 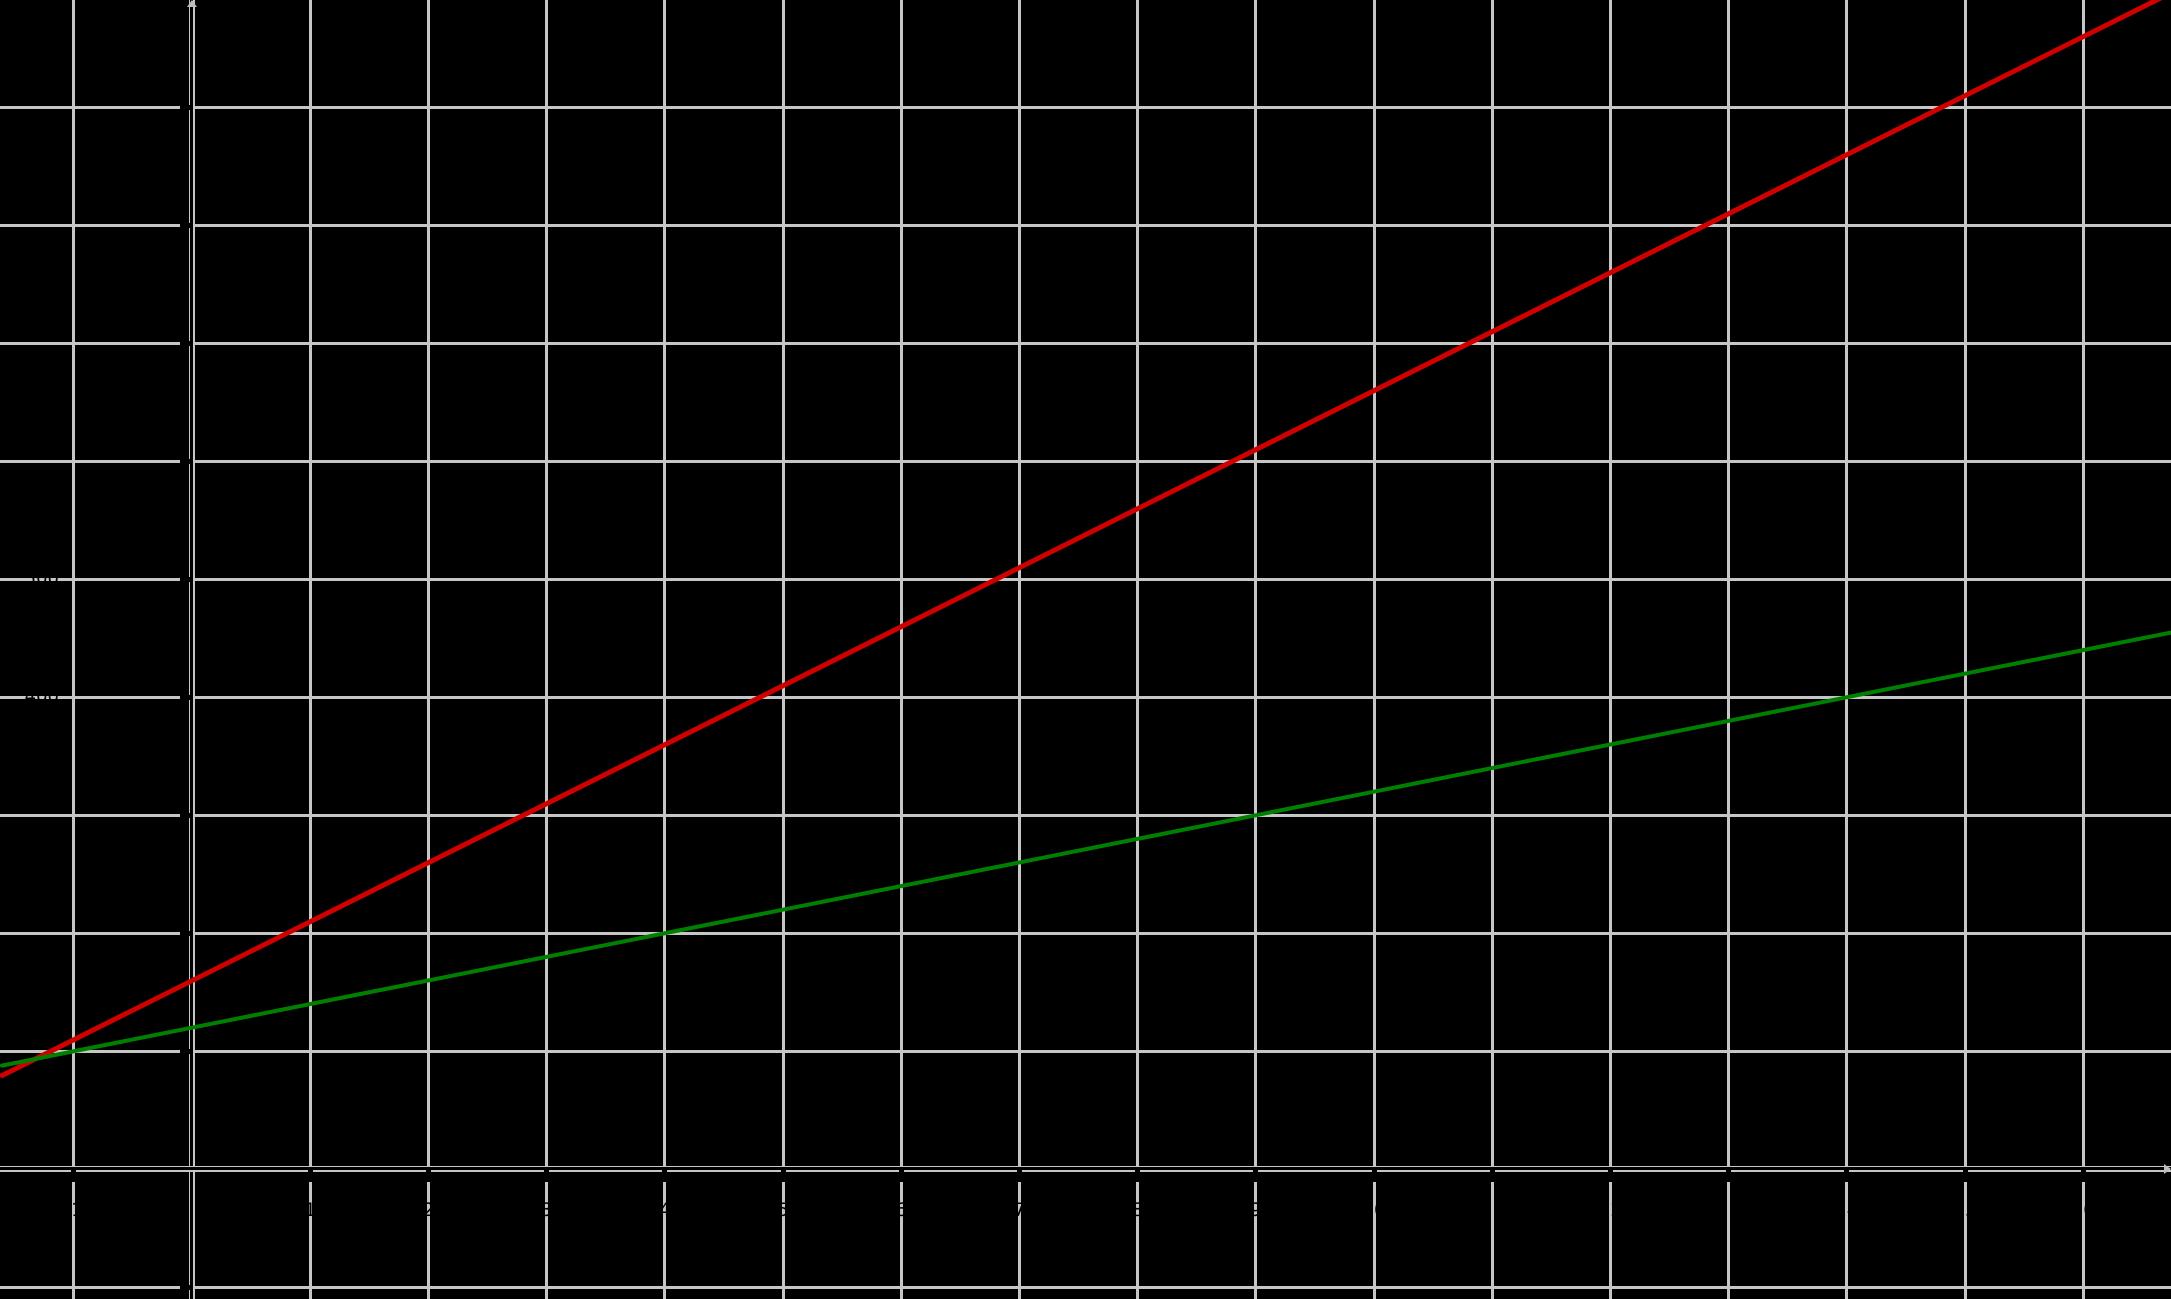 I want to click on x-tick-label: -1, so click(x=74, y=1210).